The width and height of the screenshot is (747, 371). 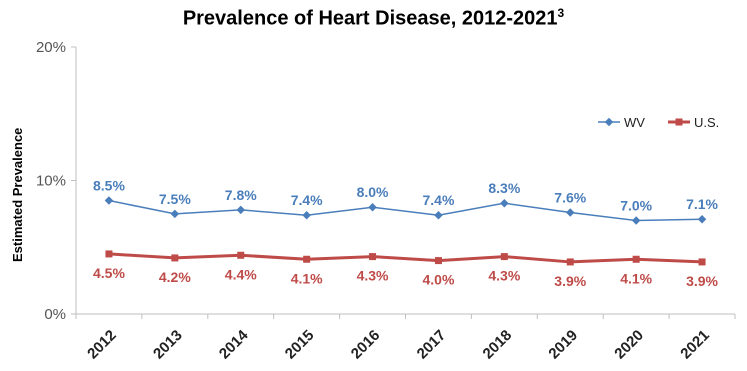 What do you see at coordinates (561, 13) in the screenshot?
I see `chart-title-superscript: 3` at bounding box center [561, 13].